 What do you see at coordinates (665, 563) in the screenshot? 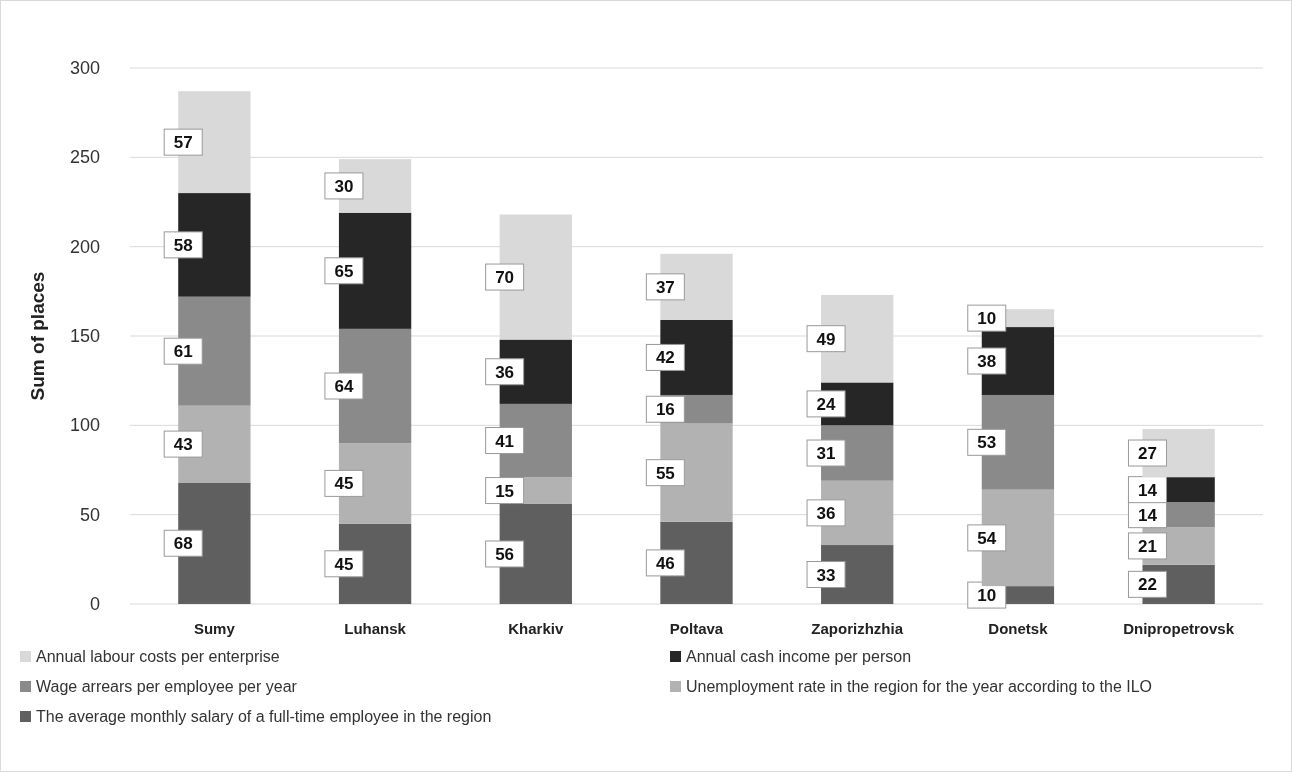
I see `data-label: 46` at bounding box center [665, 563].